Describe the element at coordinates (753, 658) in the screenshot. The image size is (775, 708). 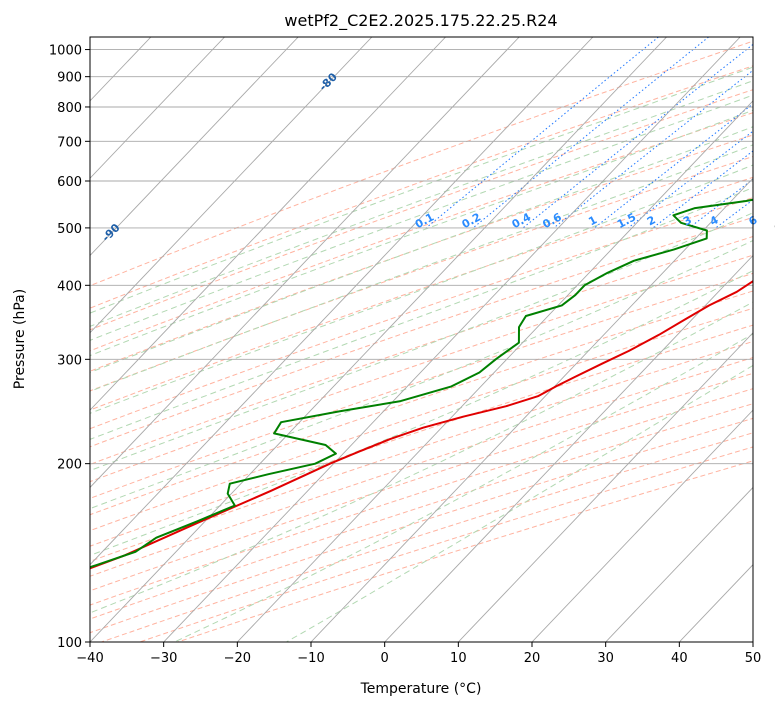
I see `x-tick-label: 50` at that location.